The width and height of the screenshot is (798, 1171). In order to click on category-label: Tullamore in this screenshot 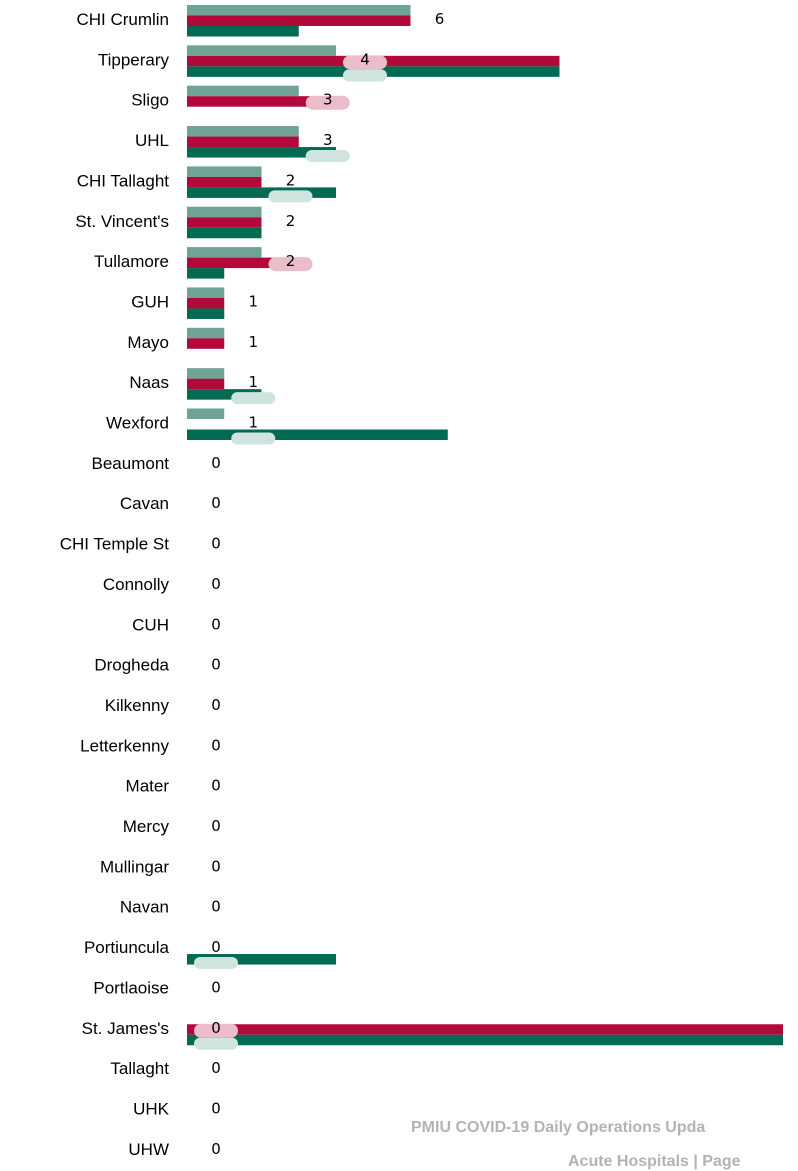, I will do `click(131, 261)`.